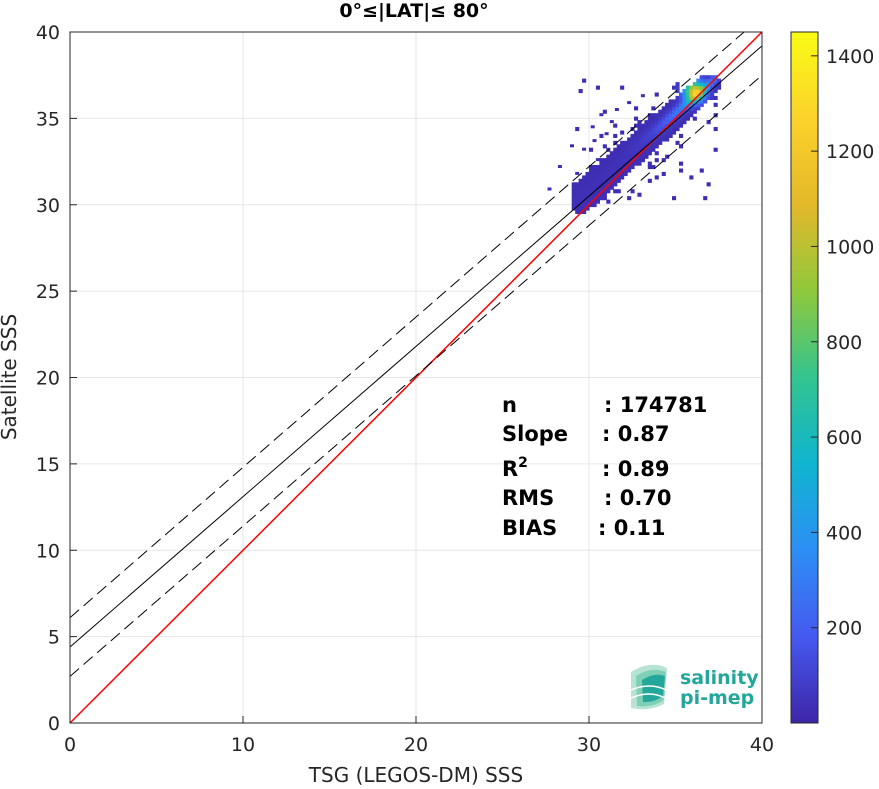 Image resolution: width=879 pixels, height=789 pixels. I want to click on x-tick-label: 0, so click(70, 745).